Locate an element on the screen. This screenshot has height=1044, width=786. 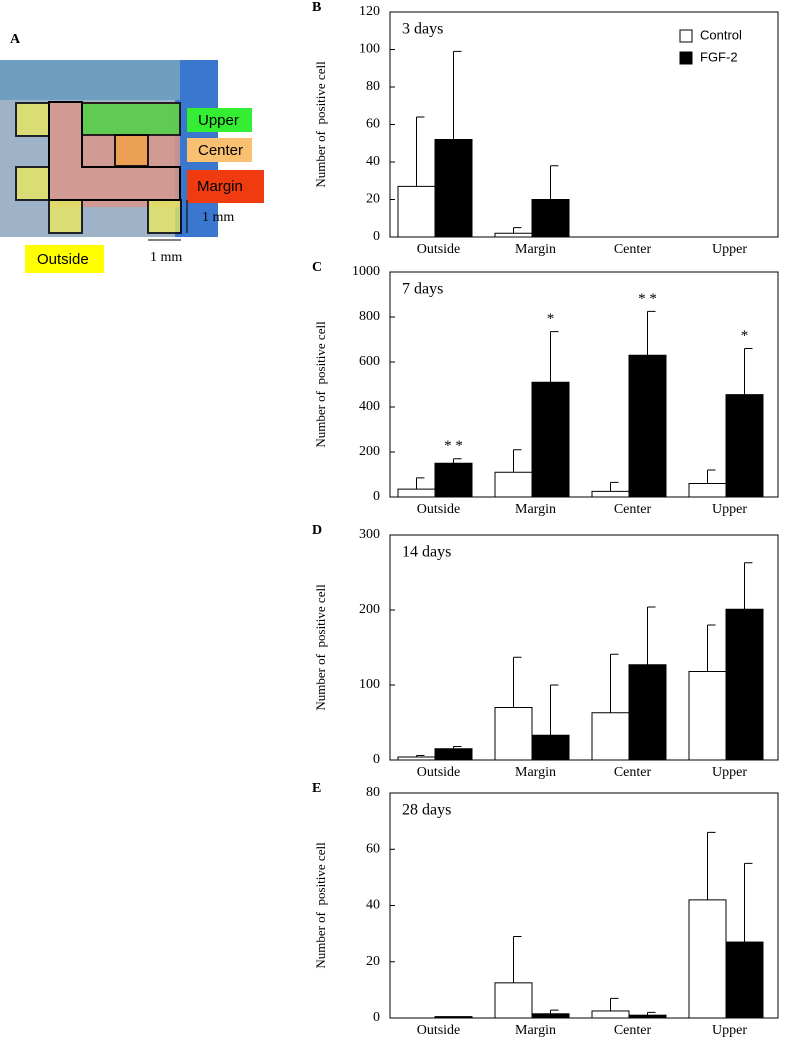
y-tick-label: 600 is located at coordinates (369, 361).